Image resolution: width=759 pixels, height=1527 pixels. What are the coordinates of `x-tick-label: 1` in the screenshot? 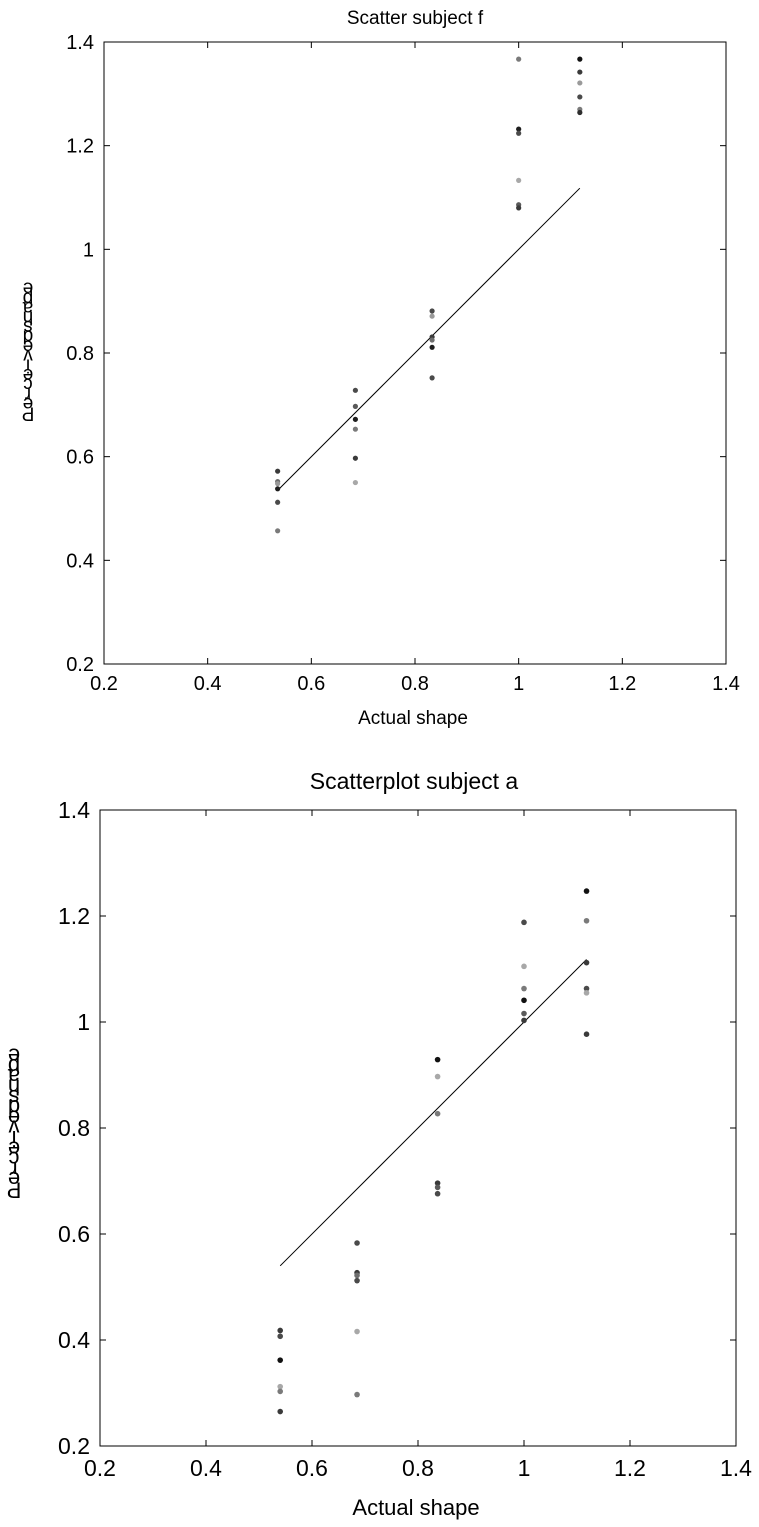 It's located at (518, 684).